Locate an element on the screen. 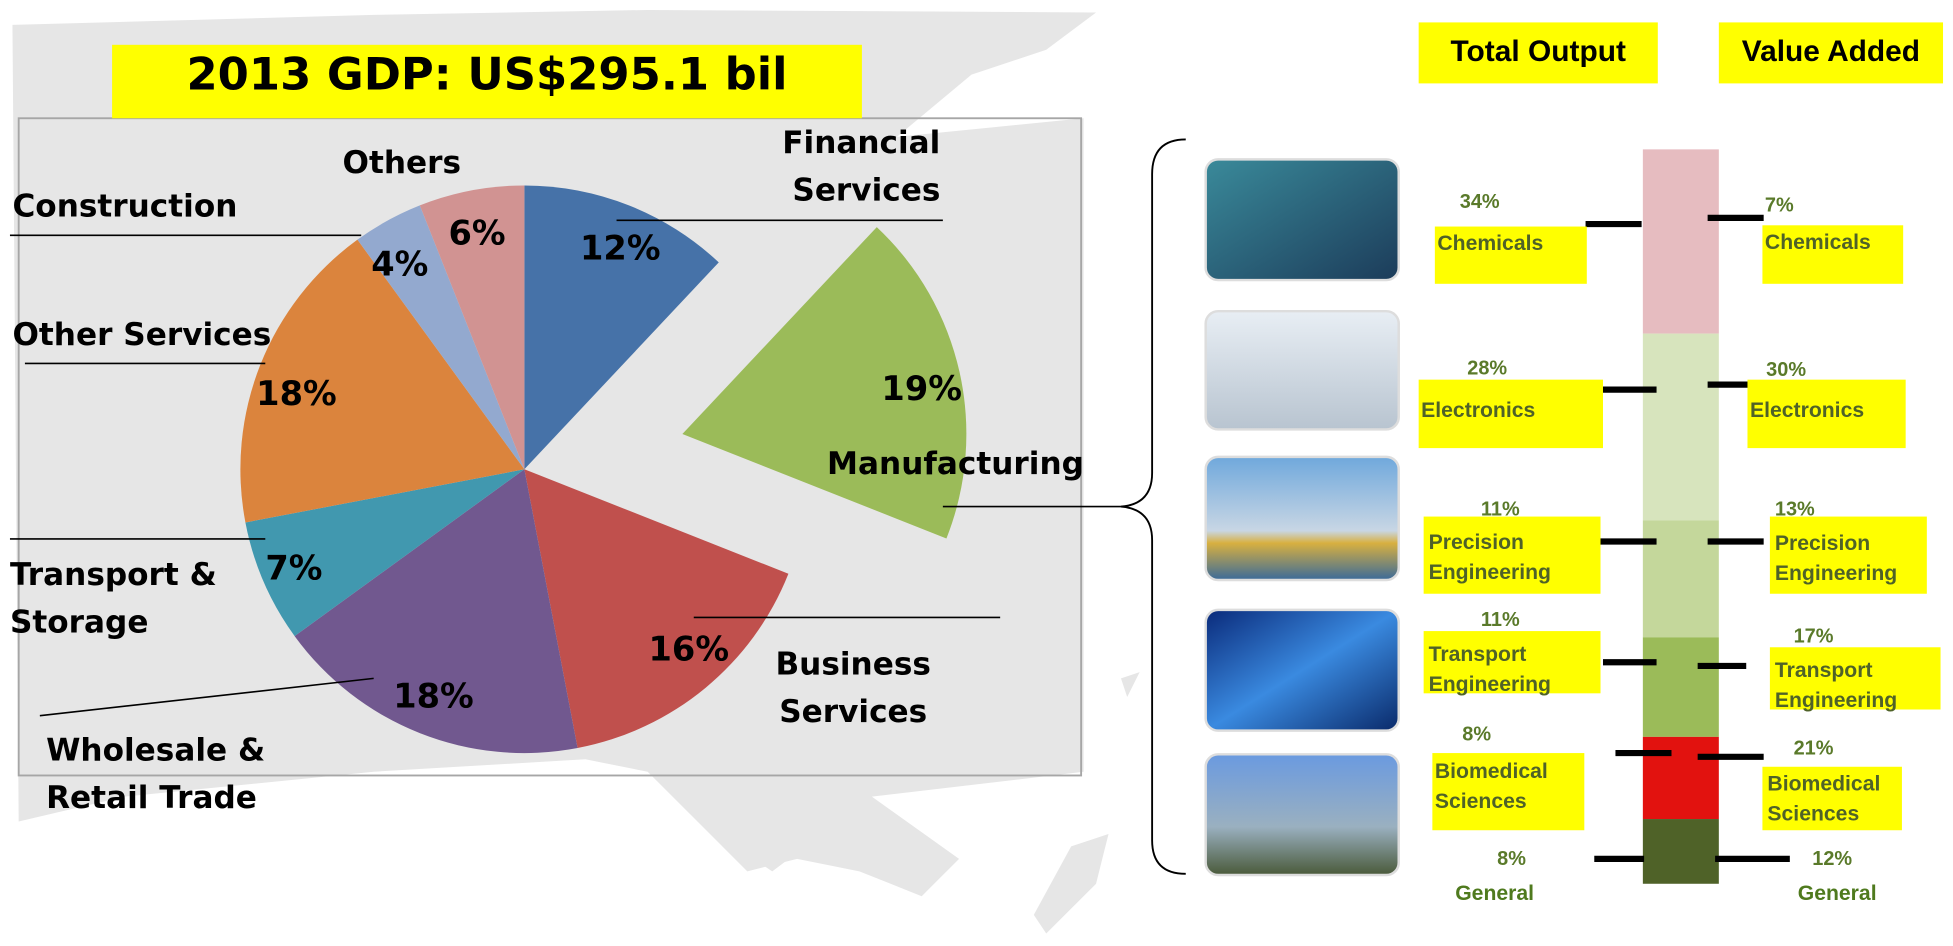 The image size is (1953, 946). category-label: Manufacturing is located at coordinates (955, 463).